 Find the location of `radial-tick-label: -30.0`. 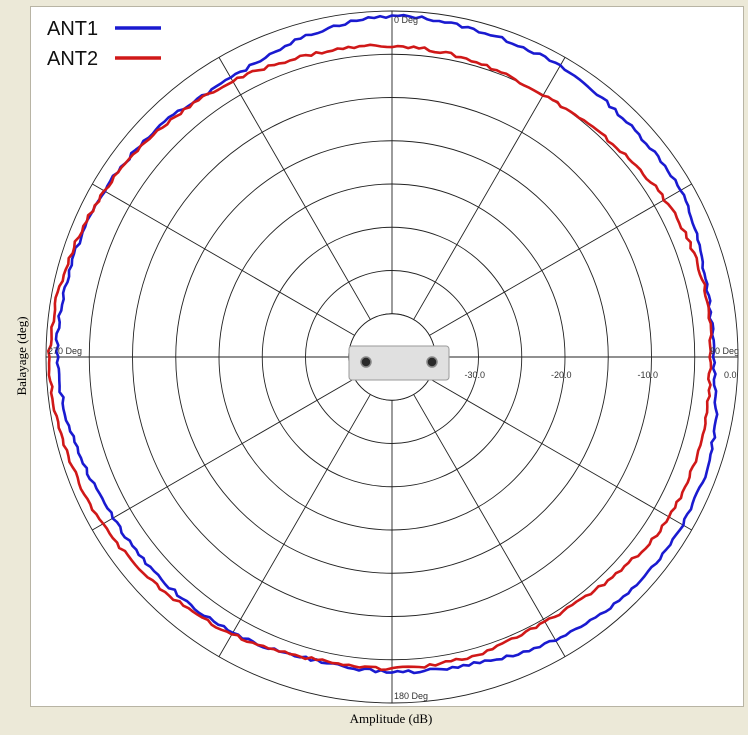

radial-tick-label: -30.0 is located at coordinates (475, 375).